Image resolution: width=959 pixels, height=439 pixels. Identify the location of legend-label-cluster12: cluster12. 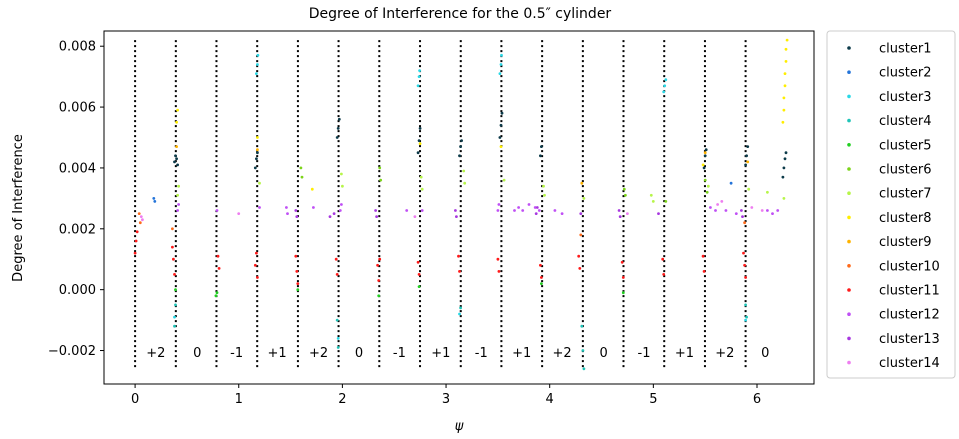
(909, 315).